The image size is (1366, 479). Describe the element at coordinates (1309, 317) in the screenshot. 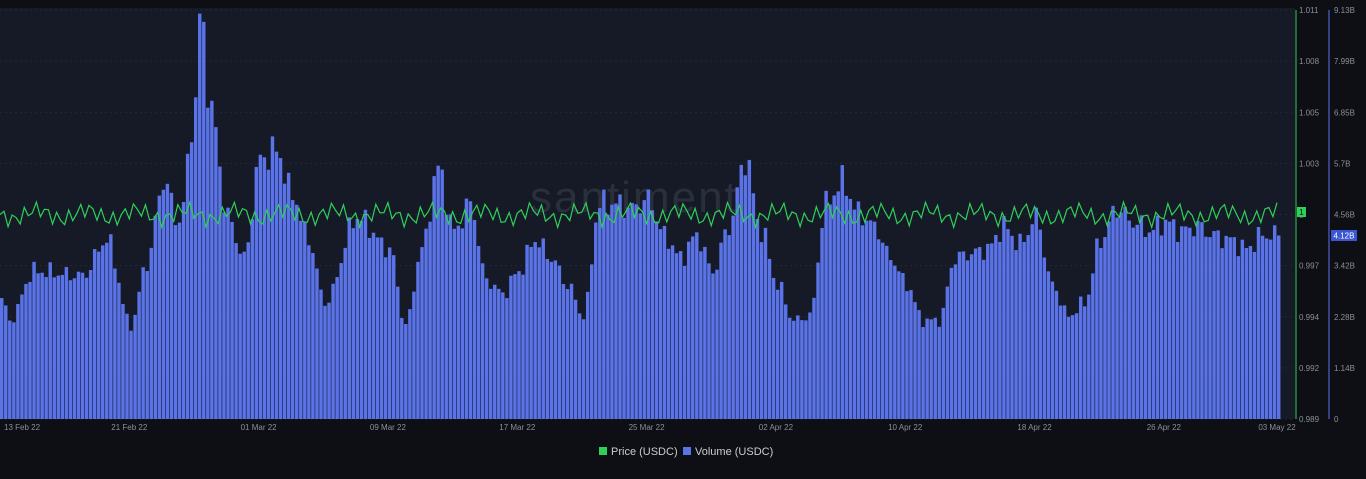

I see `price-tick-label: 0.994` at that location.